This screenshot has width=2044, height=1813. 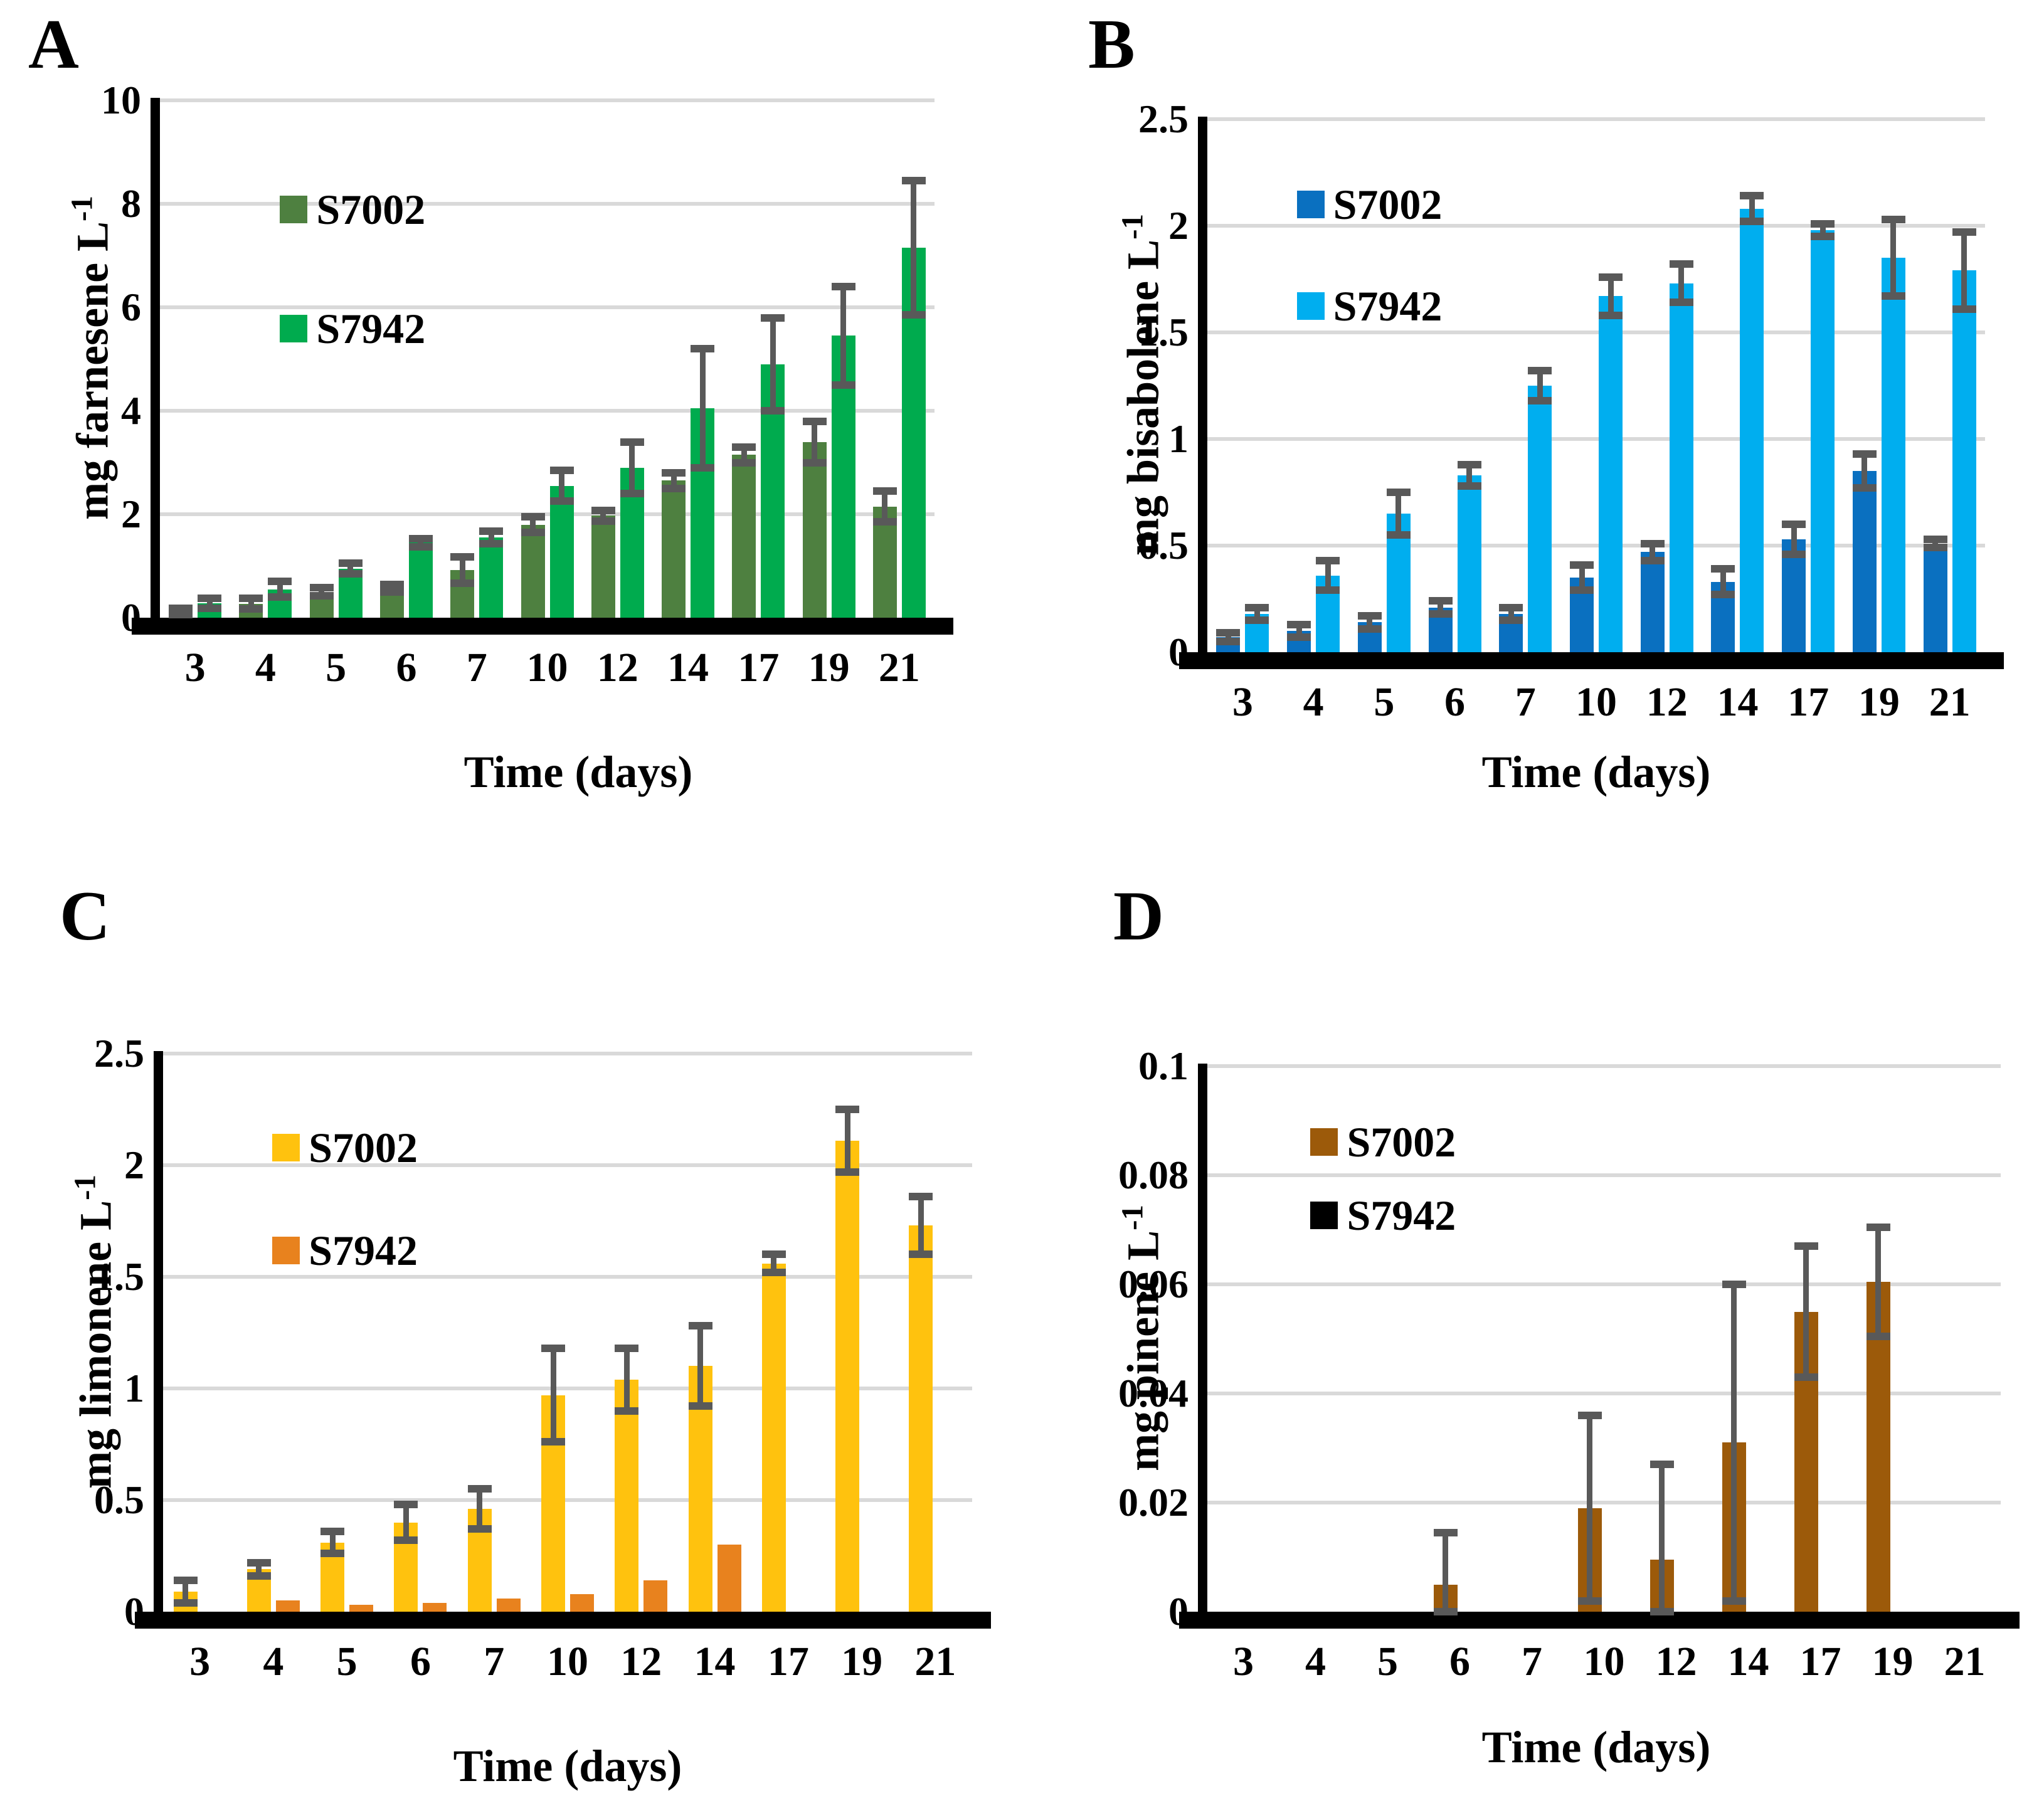 What do you see at coordinates (406, 667) in the screenshot?
I see `x-tick-label: 6` at bounding box center [406, 667].